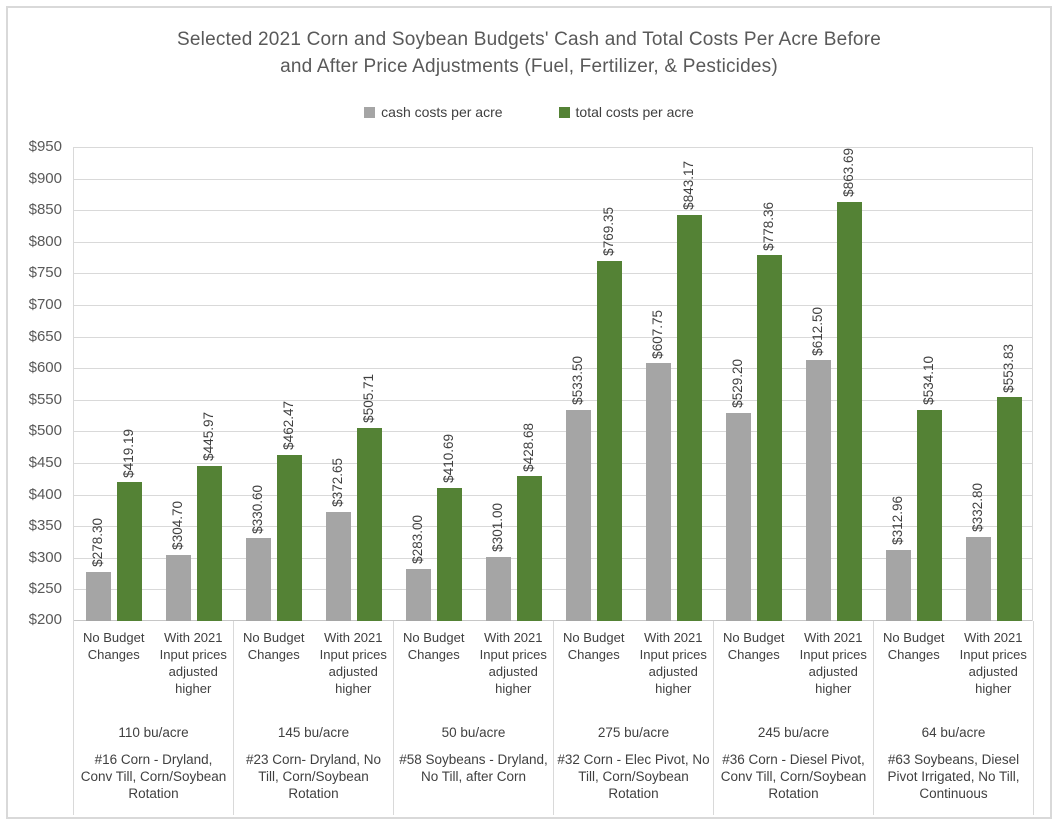 The image size is (1059, 826). I want to click on y-axis-tick-label: $850, so click(45, 210).